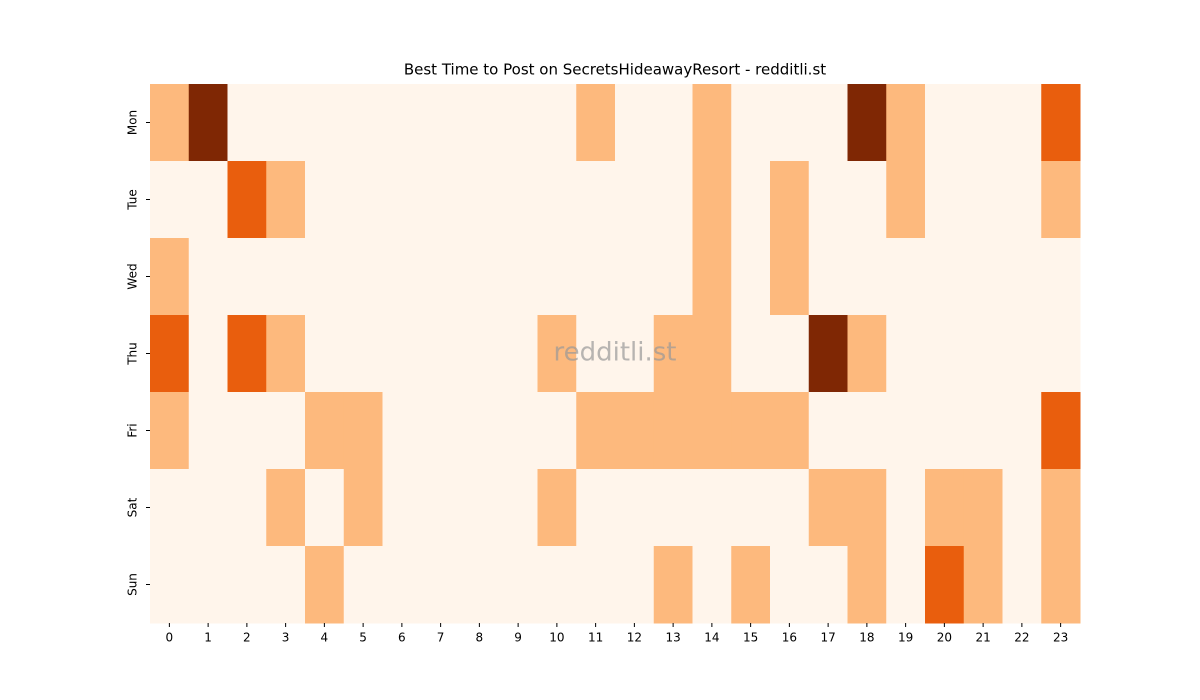  What do you see at coordinates (208, 638) in the screenshot?
I see `x-tick-label: 1` at bounding box center [208, 638].